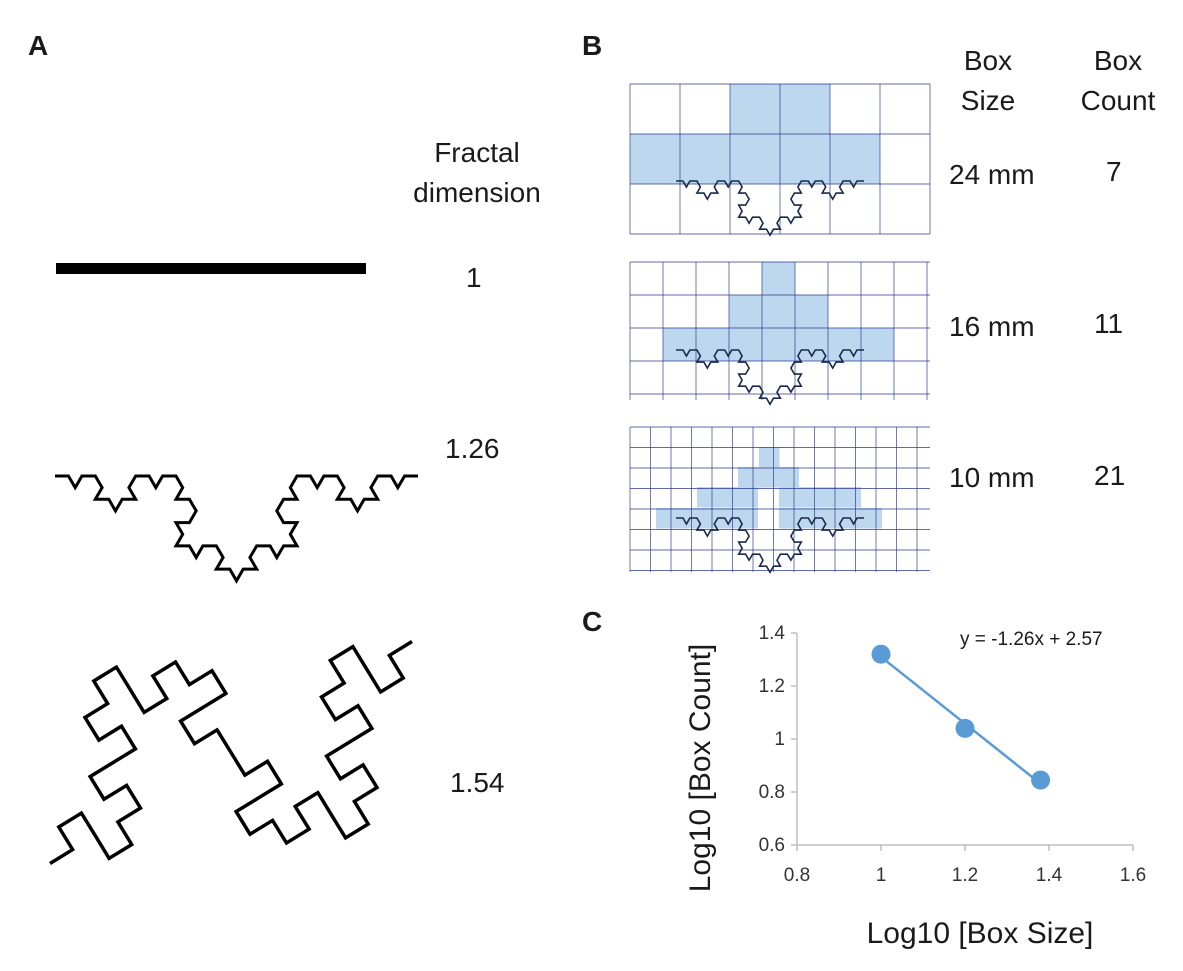  Describe the element at coordinates (772, 792) in the screenshot. I see `y-tick-label: 0.8` at that location.